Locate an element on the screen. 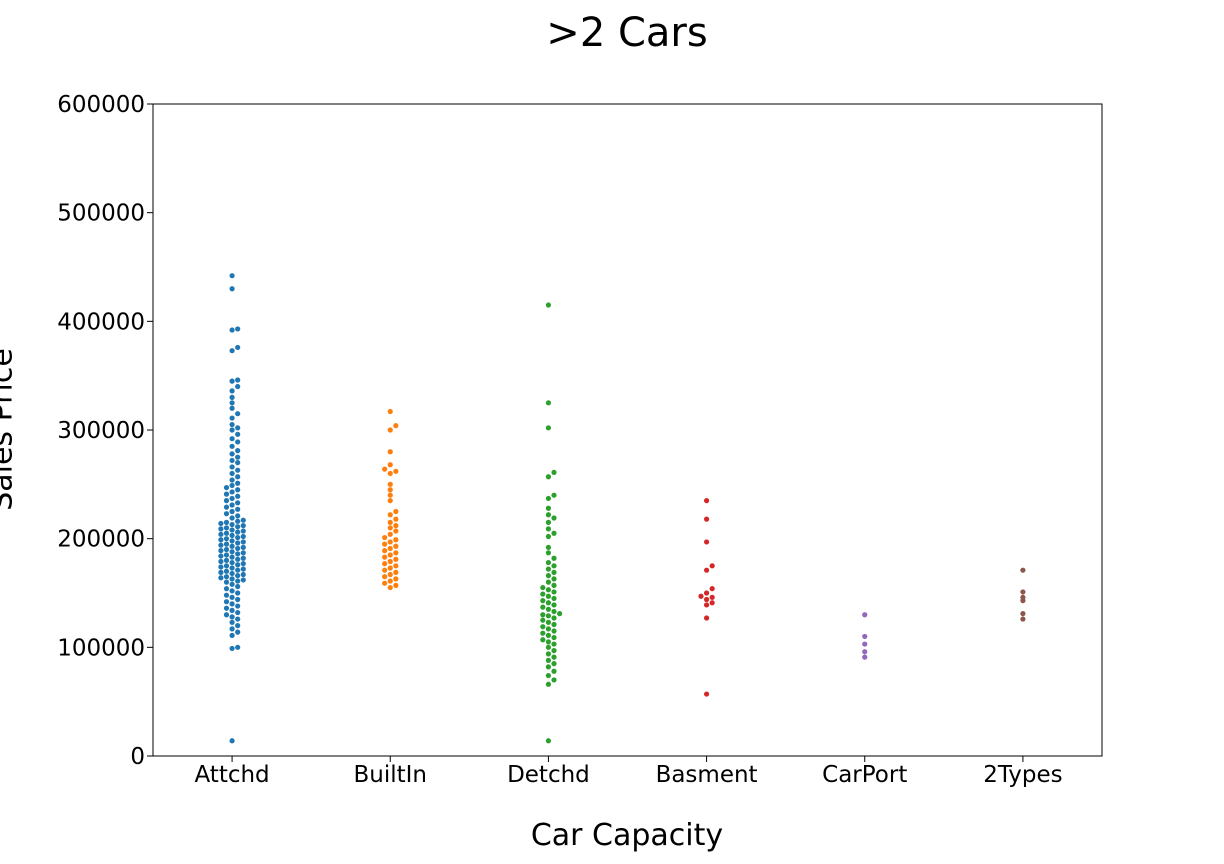 This screenshot has height=864, width=1224. data-point-2types is located at coordinates (1023, 614).